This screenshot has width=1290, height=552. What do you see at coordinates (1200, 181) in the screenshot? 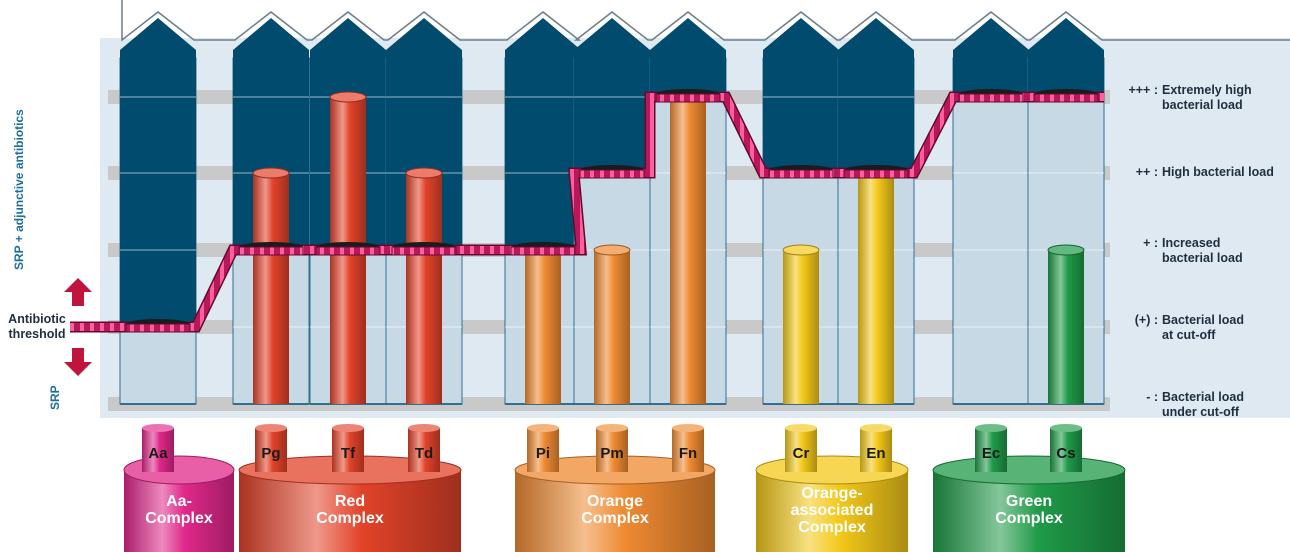
I see `level-legend-row: ++ : High bacterial load` at bounding box center [1200, 181].